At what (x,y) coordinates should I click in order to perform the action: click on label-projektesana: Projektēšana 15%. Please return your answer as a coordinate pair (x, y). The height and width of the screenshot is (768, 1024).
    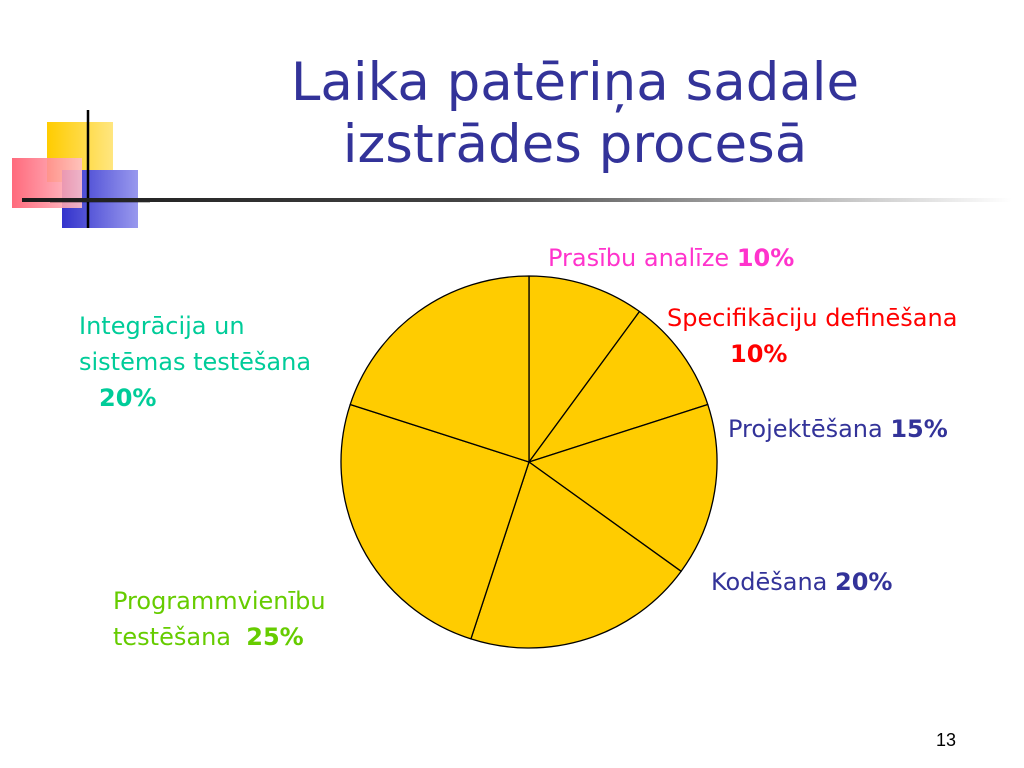
    Looking at the image, I should click on (838, 429).